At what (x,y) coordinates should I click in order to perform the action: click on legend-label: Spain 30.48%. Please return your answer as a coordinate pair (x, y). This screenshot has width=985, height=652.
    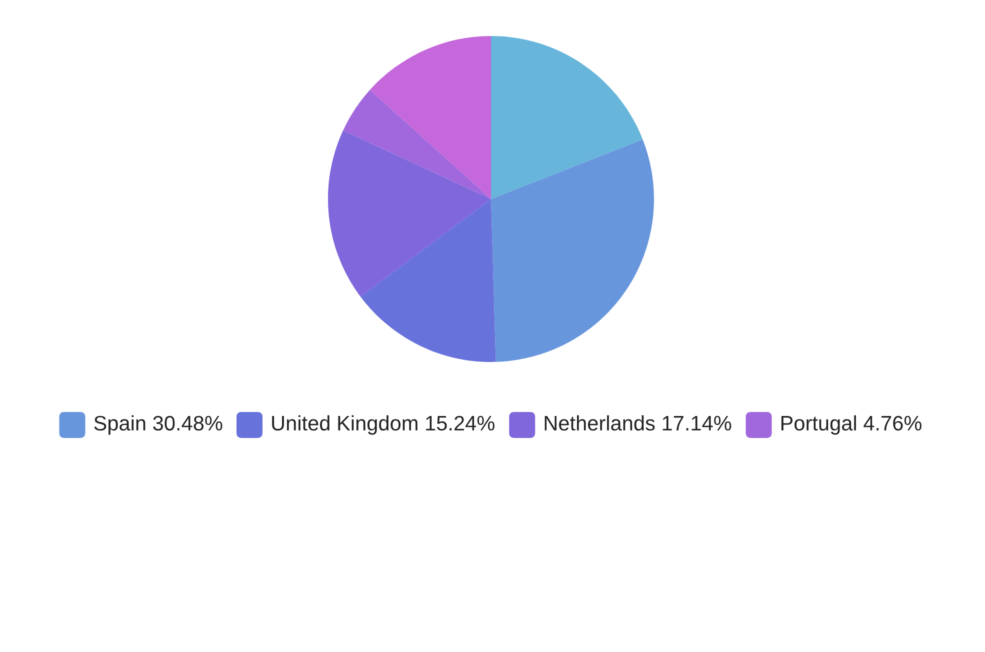
    Looking at the image, I should click on (158, 425).